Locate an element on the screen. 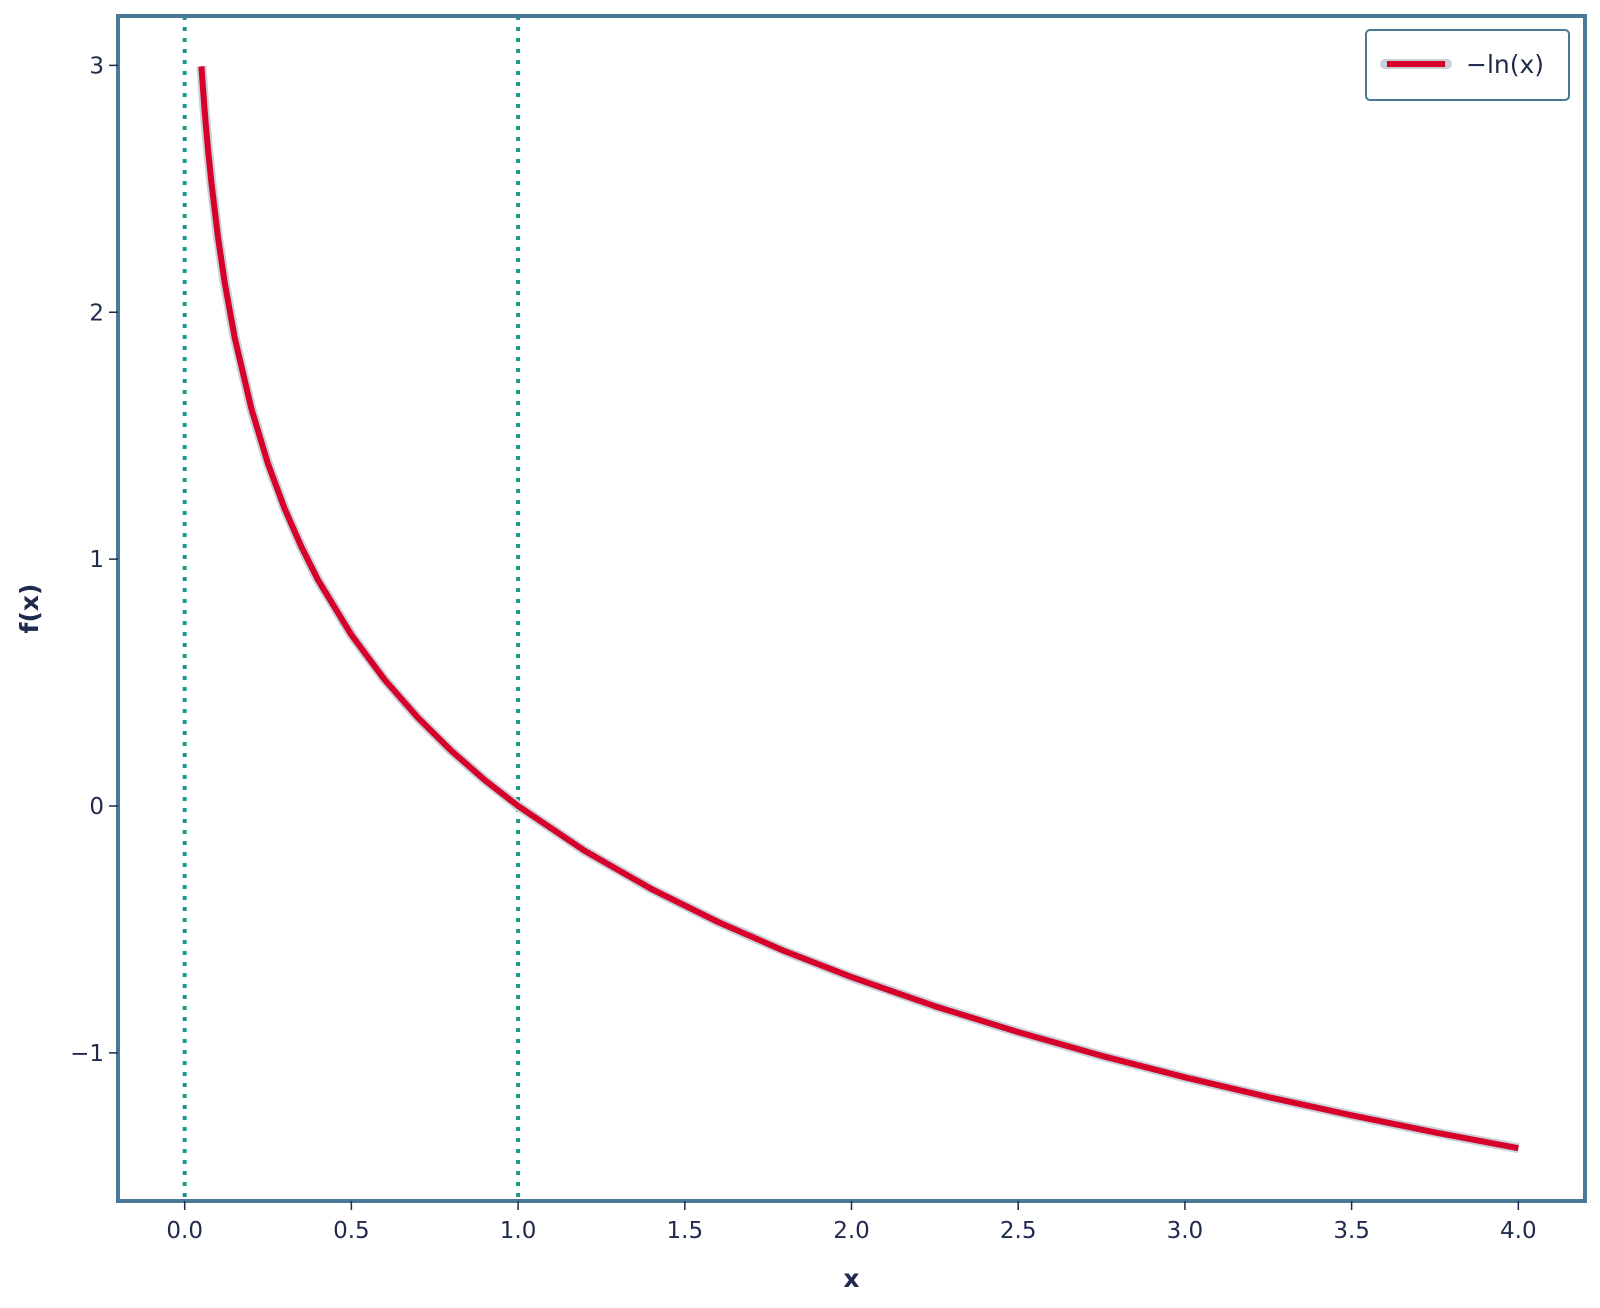  x-tick-label: 3.5 is located at coordinates (1351, 1231).